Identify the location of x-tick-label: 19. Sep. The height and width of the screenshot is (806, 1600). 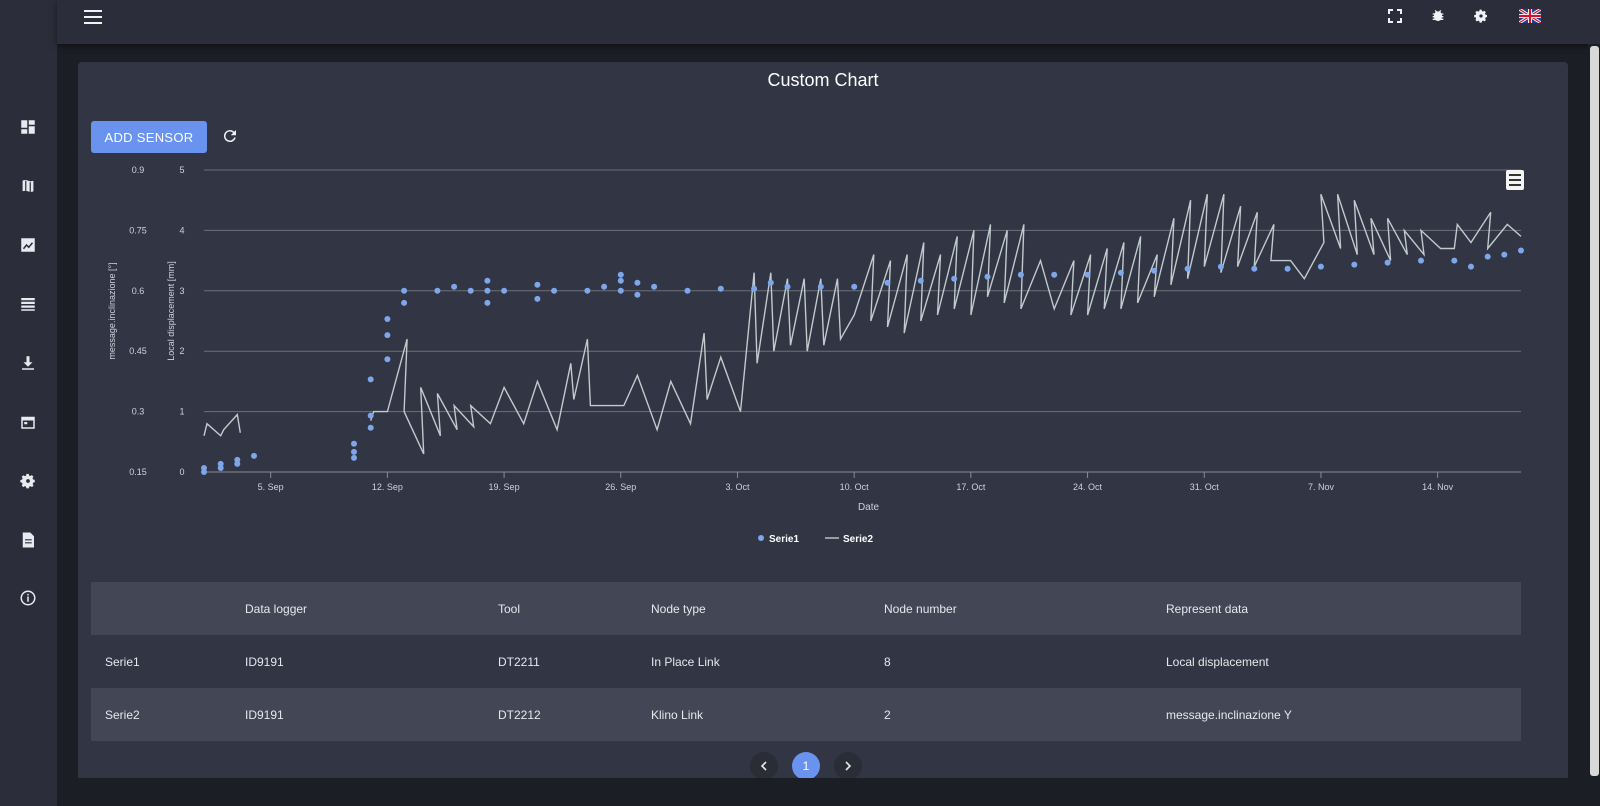
(504, 487).